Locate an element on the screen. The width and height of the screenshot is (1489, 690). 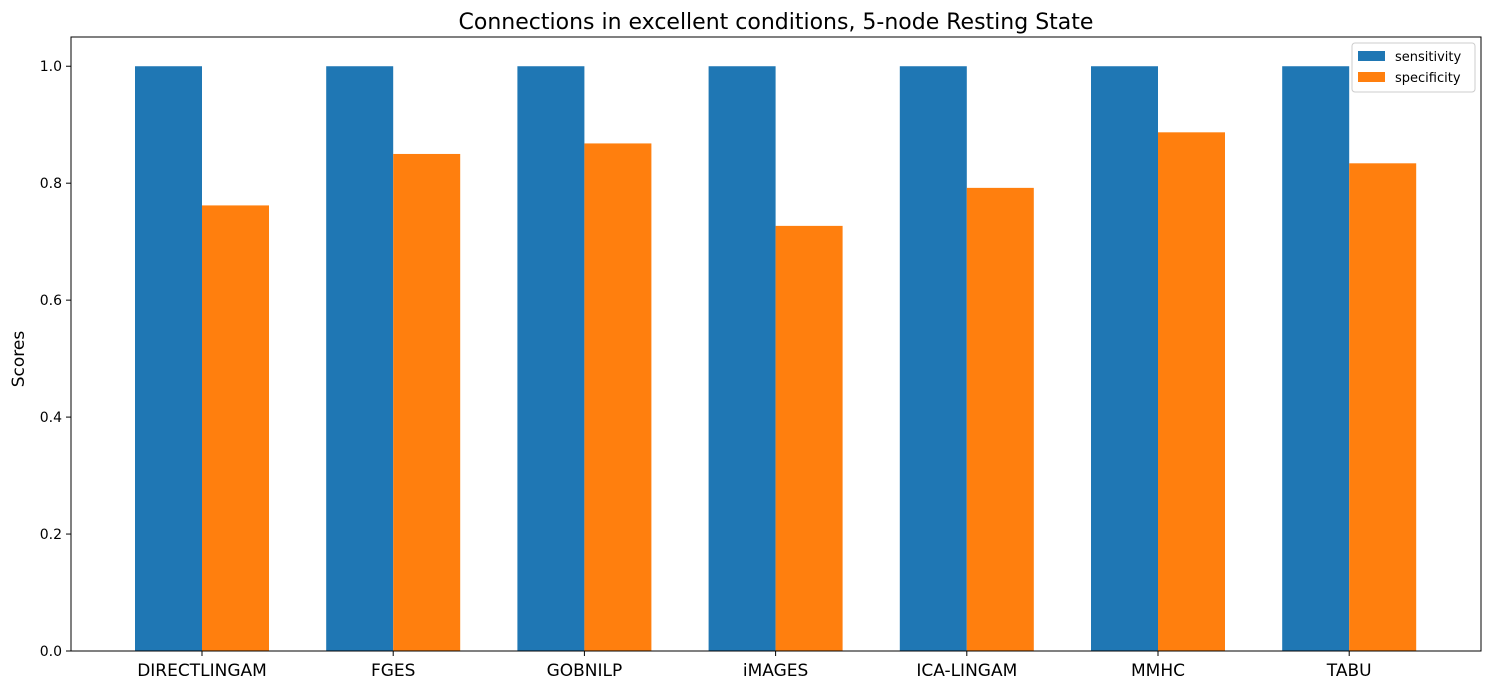
bar-specificity-fges is located at coordinates (427, 402).